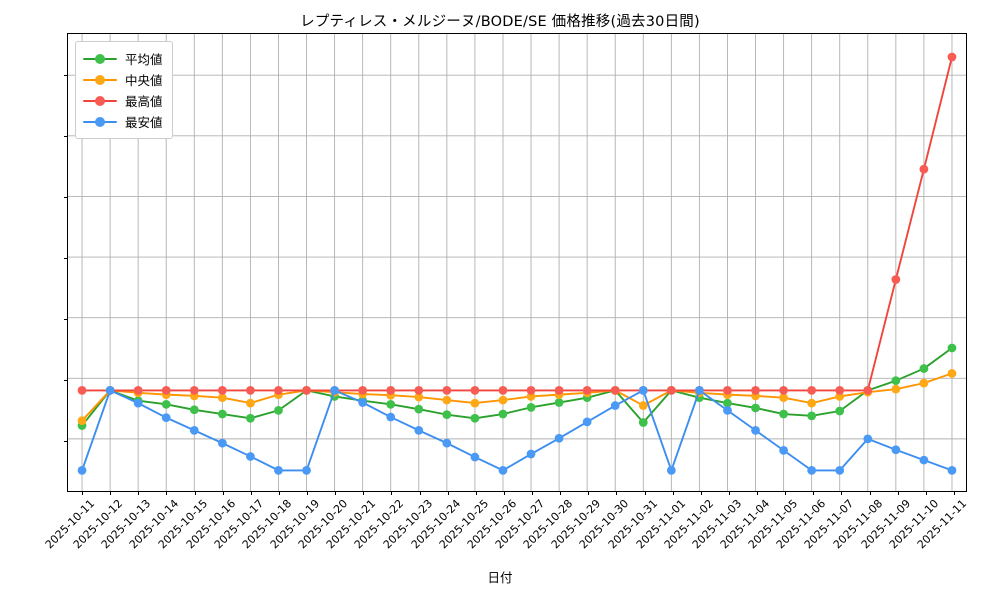 This screenshot has height=600, width=1000. What do you see at coordinates (123, 58) in the screenshot?
I see `legend-item-0: 平均値` at bounding box center [123, 58].